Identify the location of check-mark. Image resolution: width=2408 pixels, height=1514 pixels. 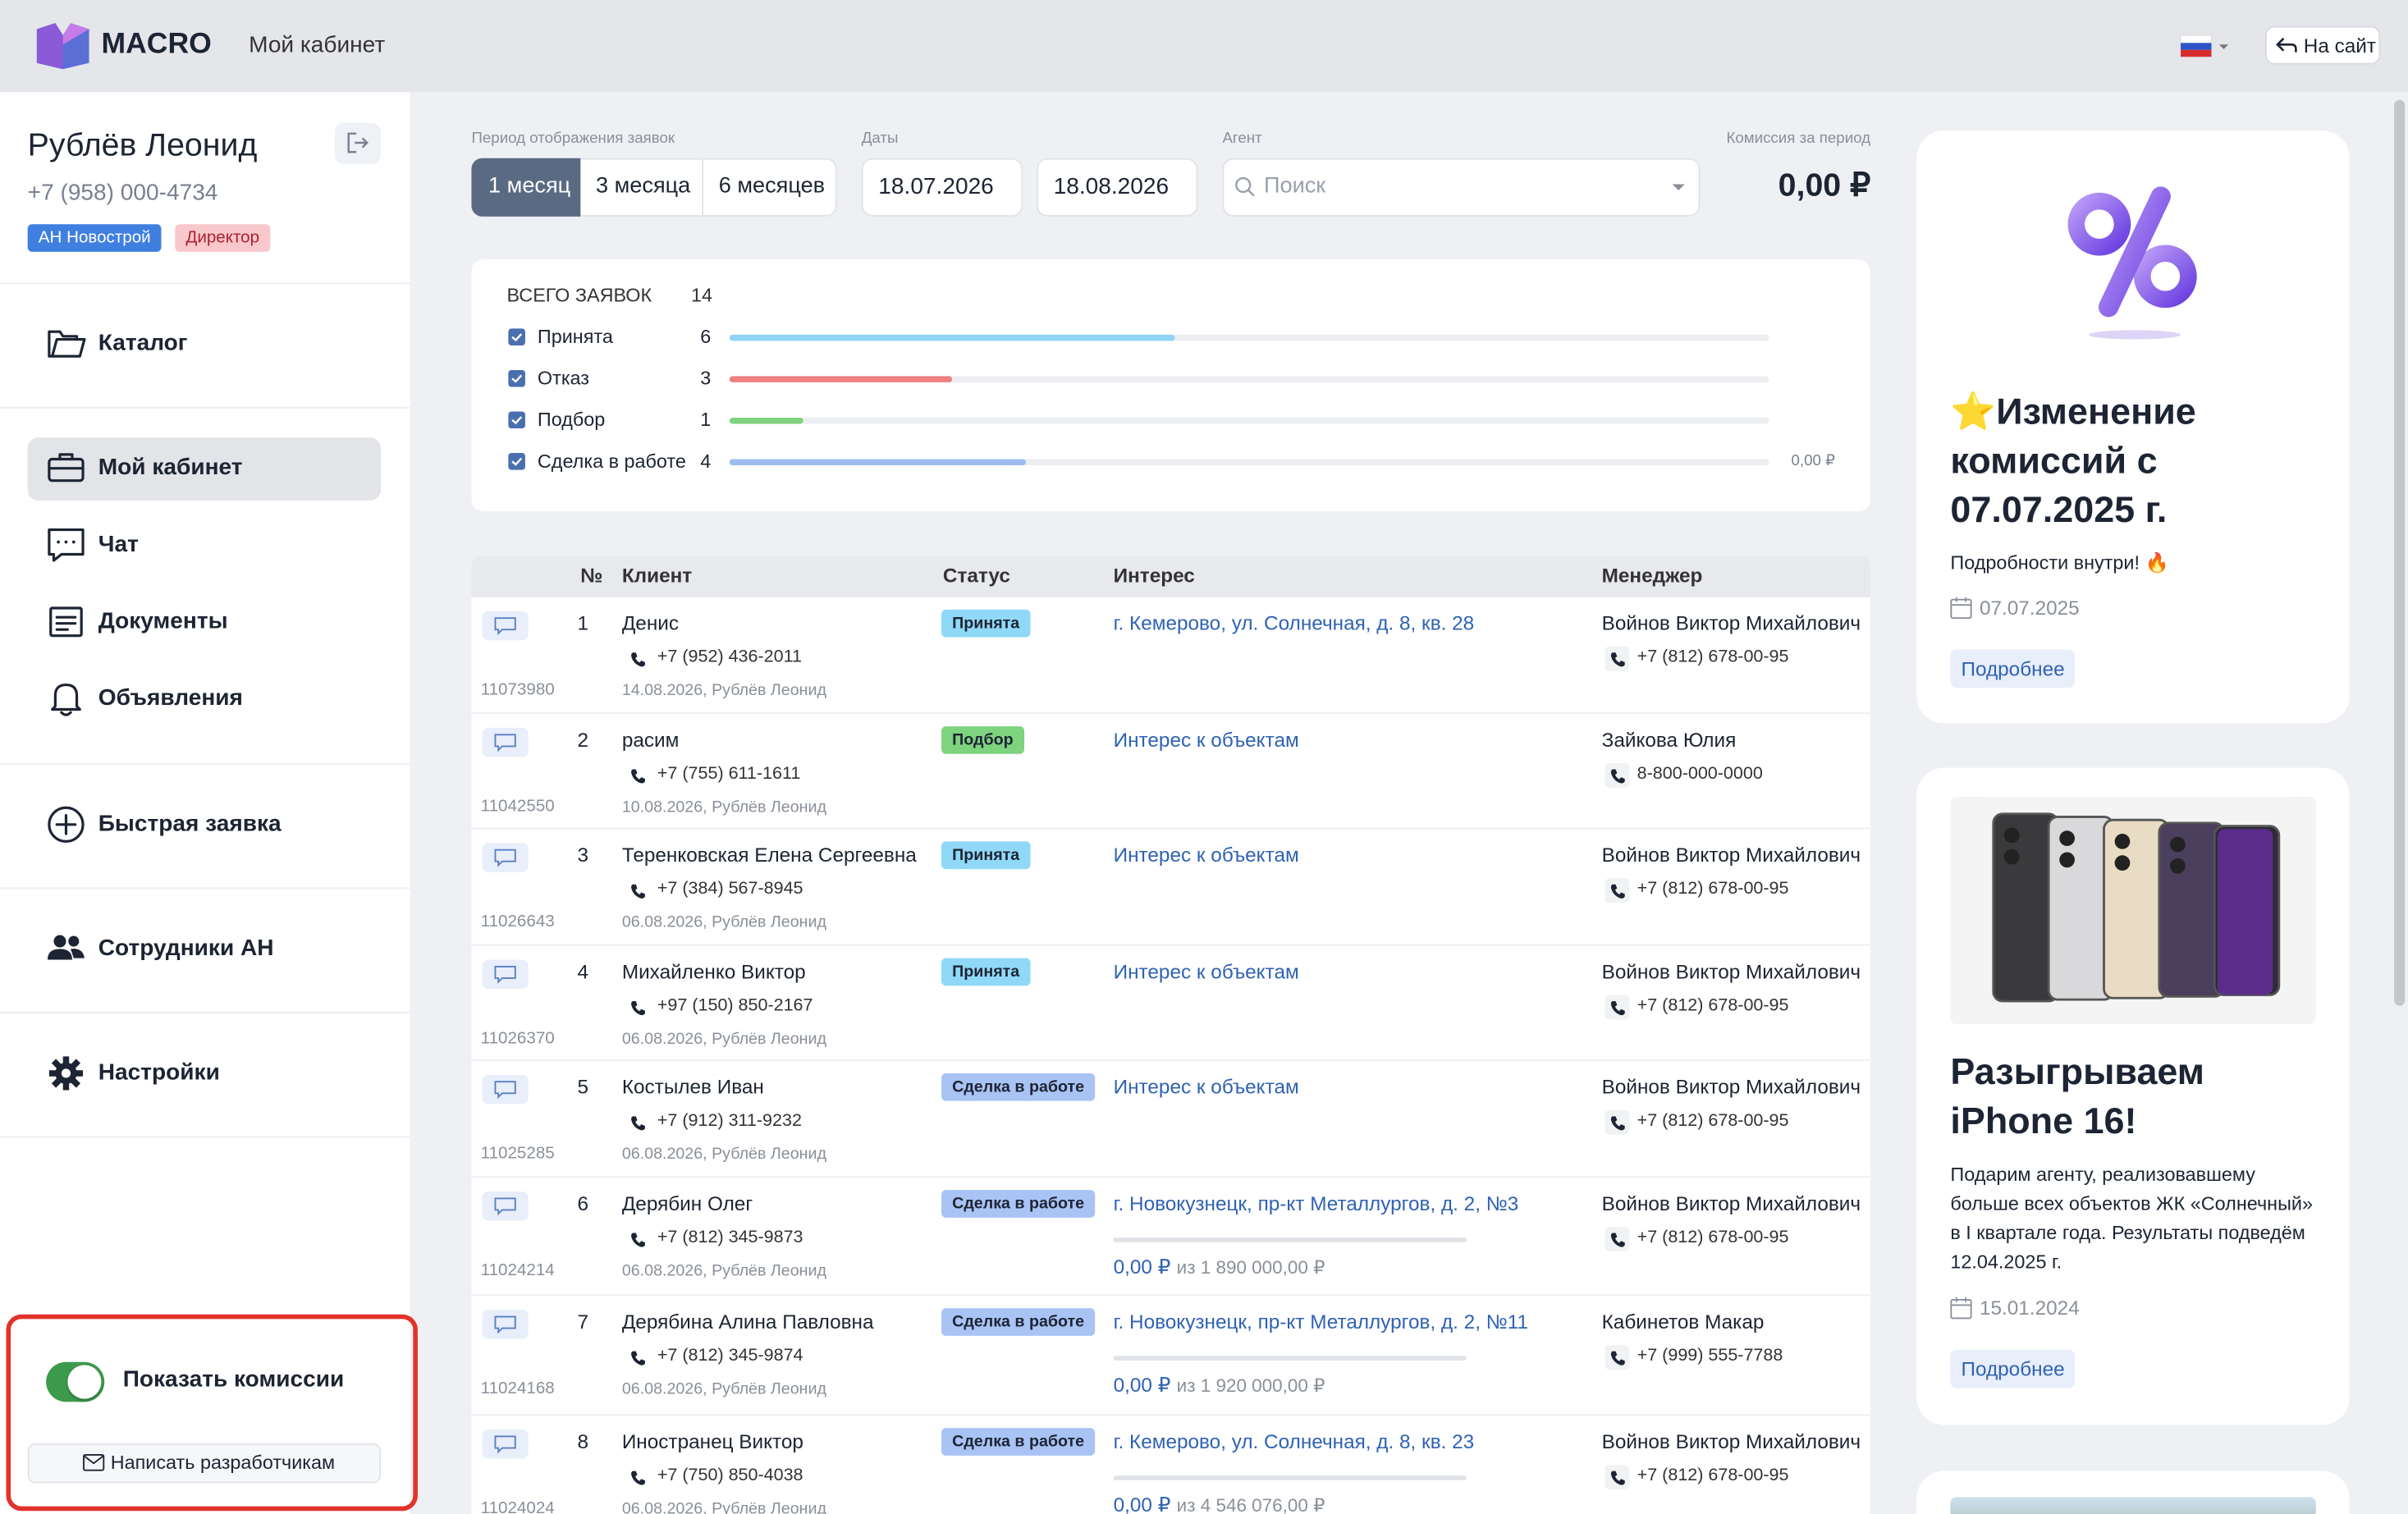
(517, 378).